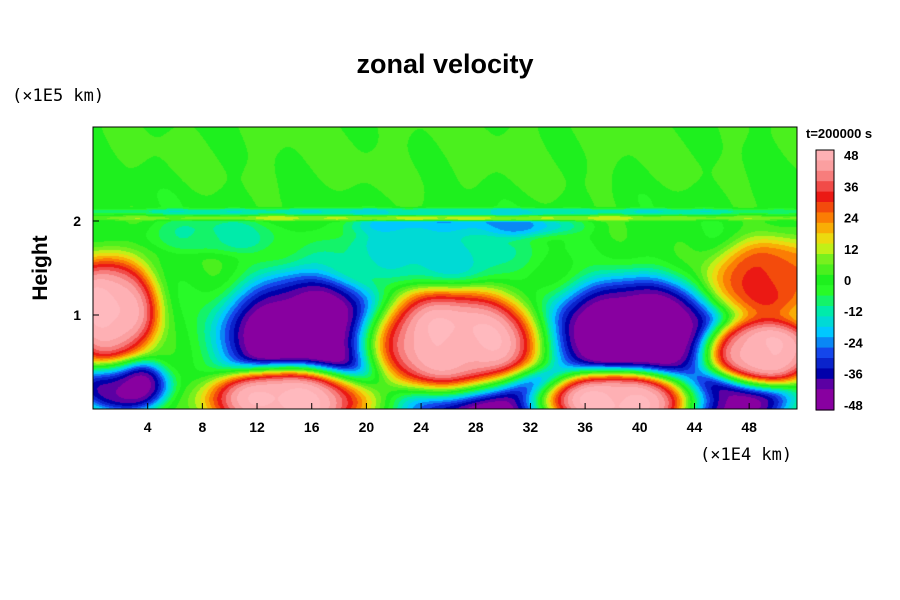  Describe the element at coordinates (853, 374) in the screenshot. I see `colorbar-tick-label-7: -36` at that location.